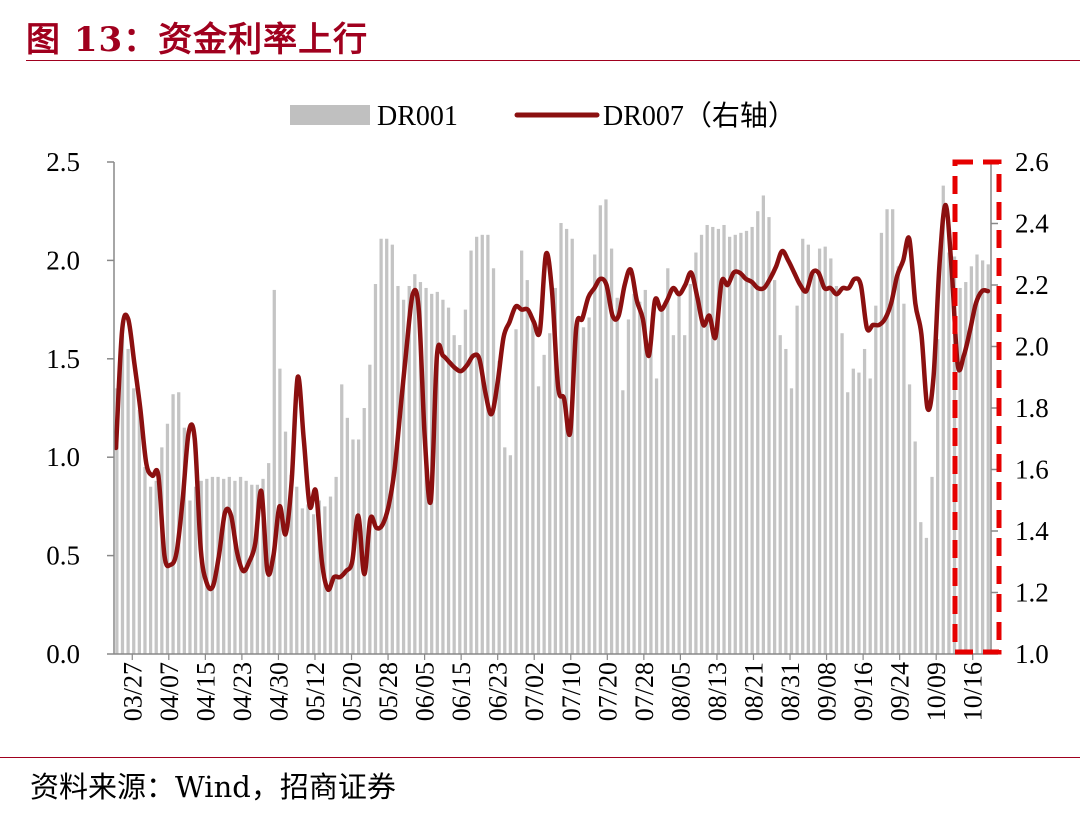 The image size is (1080, 820). I want to click on left-tick-label: 2.5, so click(63, 162).